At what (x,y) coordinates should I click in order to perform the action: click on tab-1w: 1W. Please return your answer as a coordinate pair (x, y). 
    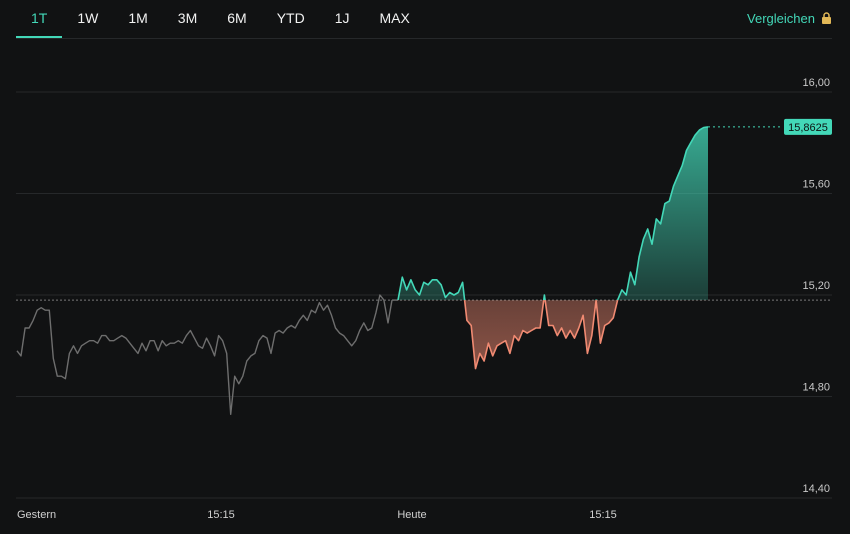
    Looking at the image, I should click on (88, 18).